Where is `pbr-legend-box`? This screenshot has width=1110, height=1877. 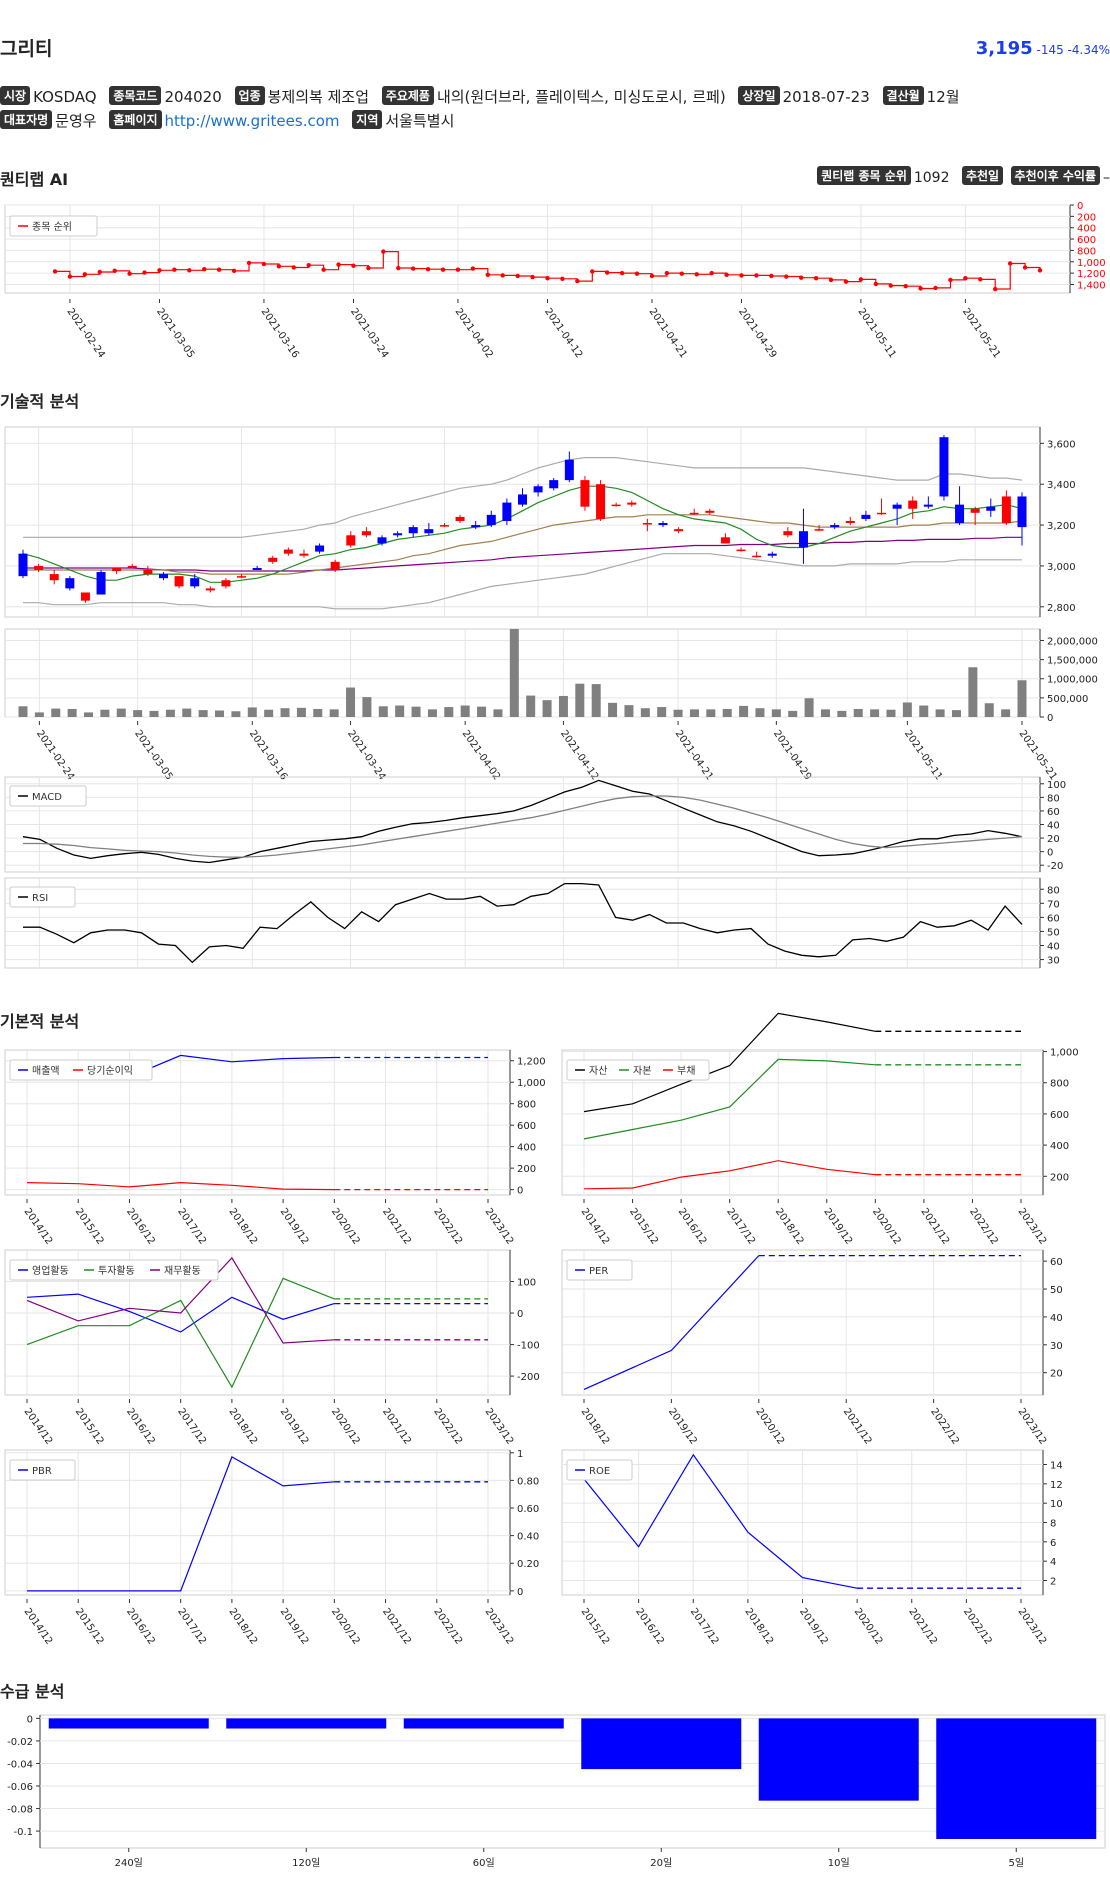 pbr-legend-box is located at coordinates (42, 1470).